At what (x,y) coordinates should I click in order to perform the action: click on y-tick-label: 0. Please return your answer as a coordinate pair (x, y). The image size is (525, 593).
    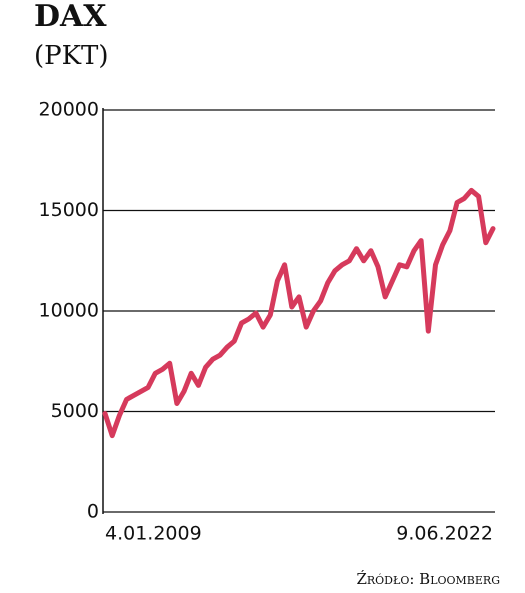
    Looking at the image, I should click on (93, 512).